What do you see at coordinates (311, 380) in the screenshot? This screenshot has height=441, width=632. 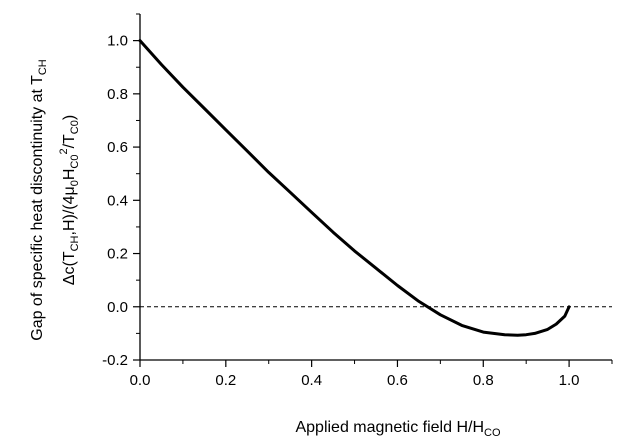 I see `x-tick-label: 0.4` at bounding box center [311, 380].